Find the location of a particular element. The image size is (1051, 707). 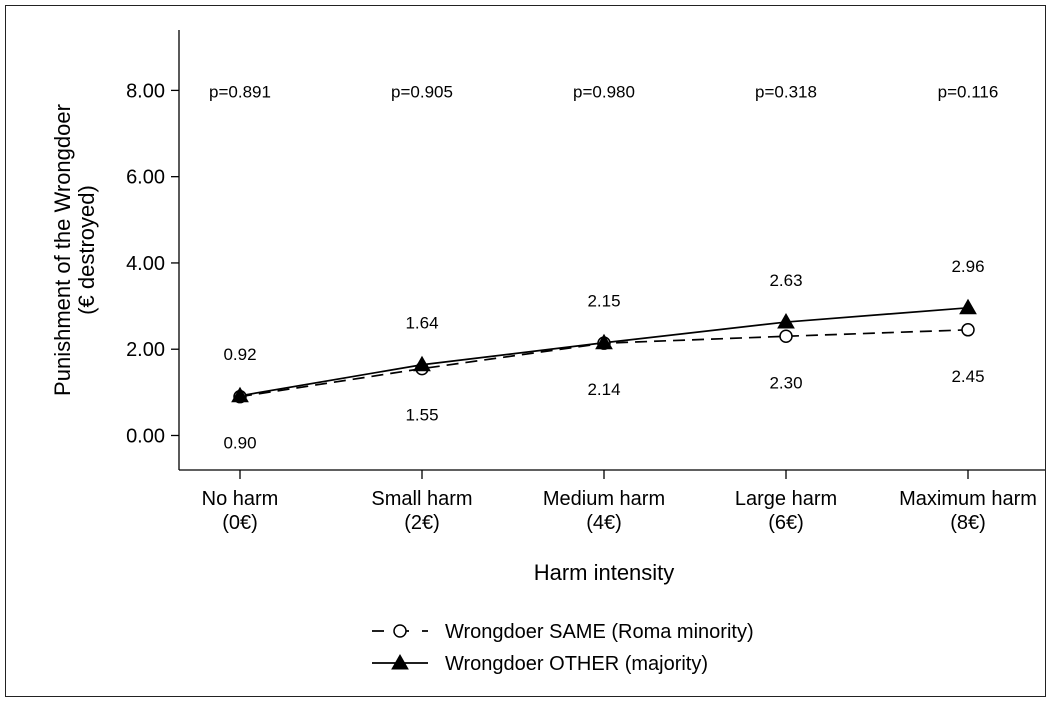

data-label: 1.64 is located at coordinates (421, 323).